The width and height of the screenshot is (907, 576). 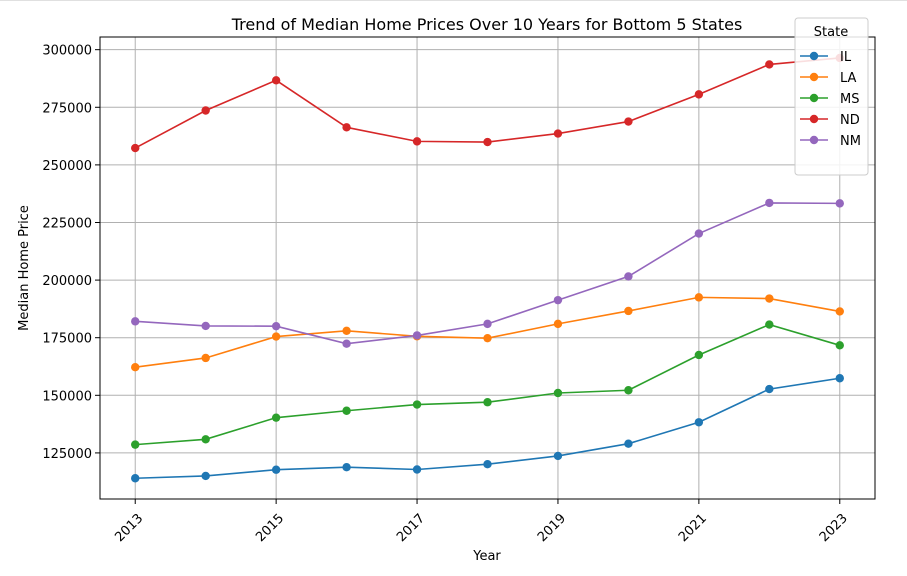 I want to click on legend-label: ND, so click(x=850, y=120).